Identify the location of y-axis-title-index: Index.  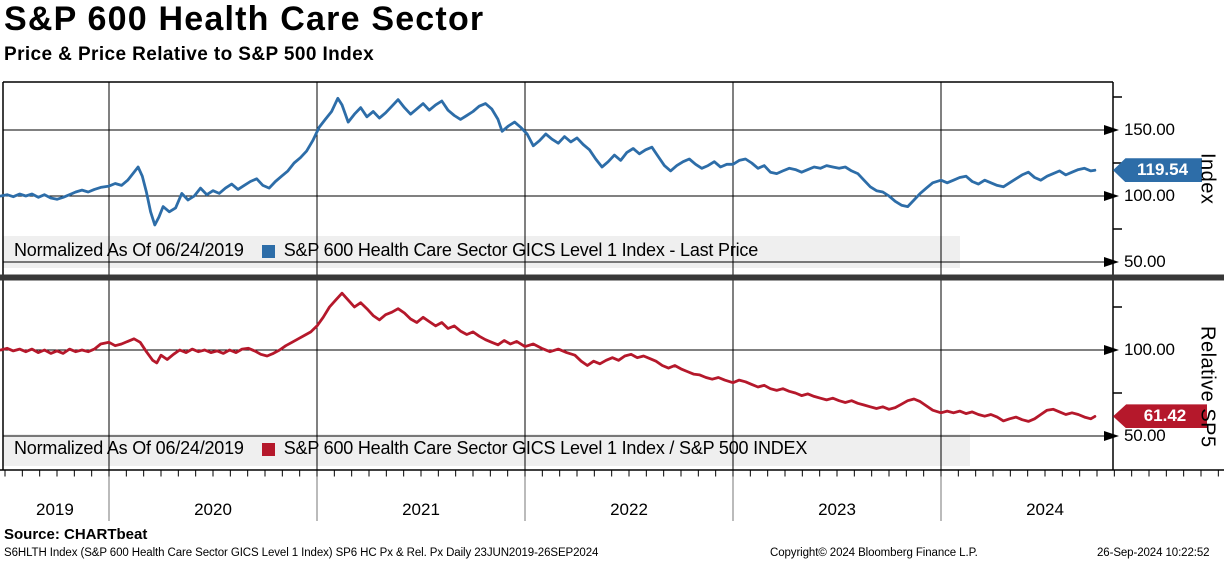
(1207, 178).